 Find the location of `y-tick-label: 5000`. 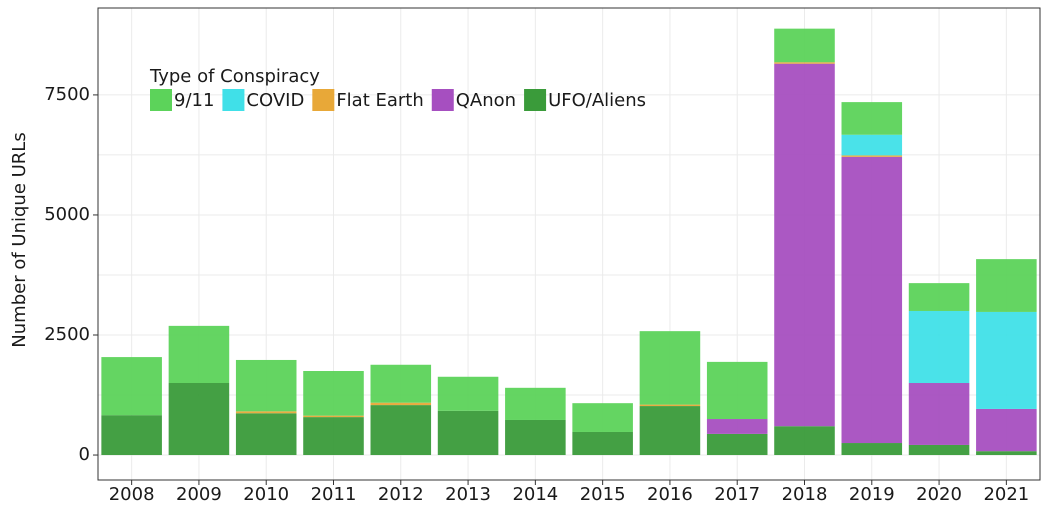

y-tick-label: 5000 is located at coordinates (67, 214).